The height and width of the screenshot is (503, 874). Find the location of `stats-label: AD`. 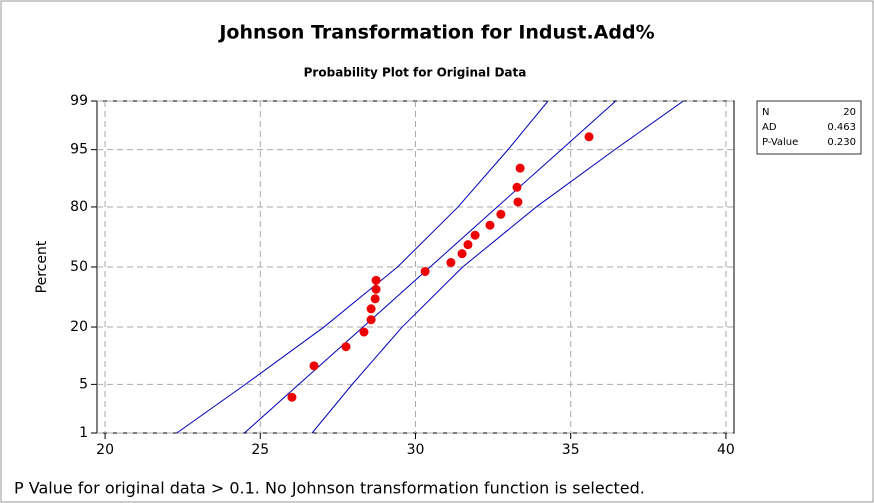

stats-label: AD is located at coordinates (769, 127).